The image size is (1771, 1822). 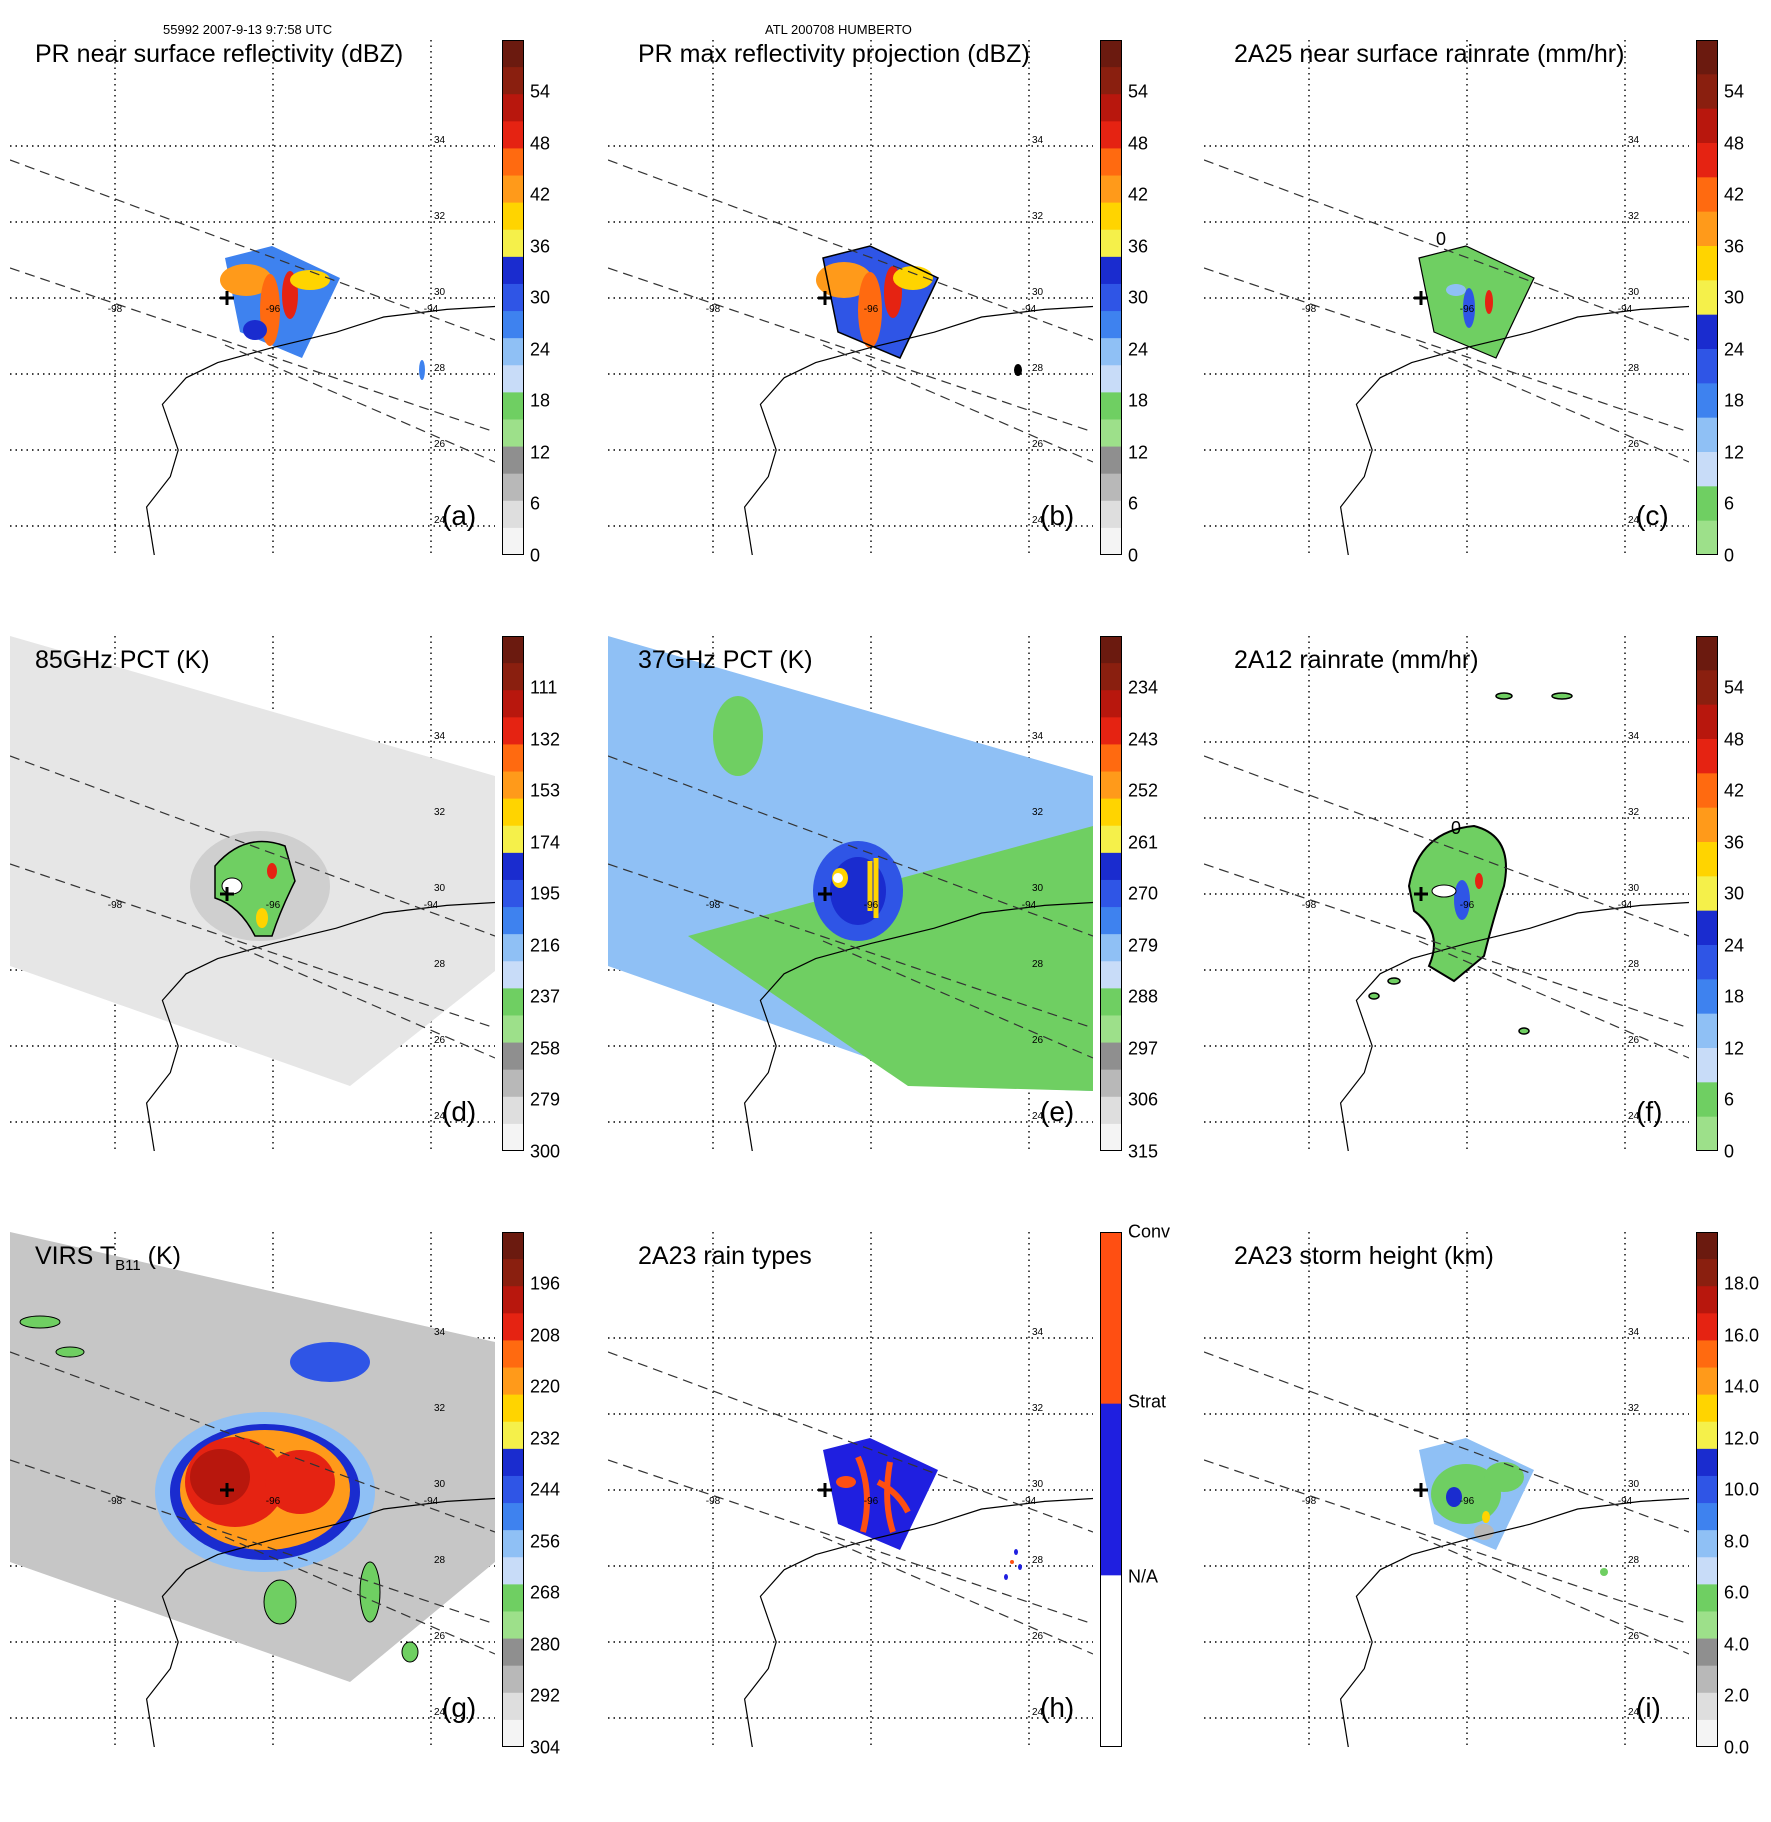 I want to click on panel-label: (c), so click(x=1652, y=515).